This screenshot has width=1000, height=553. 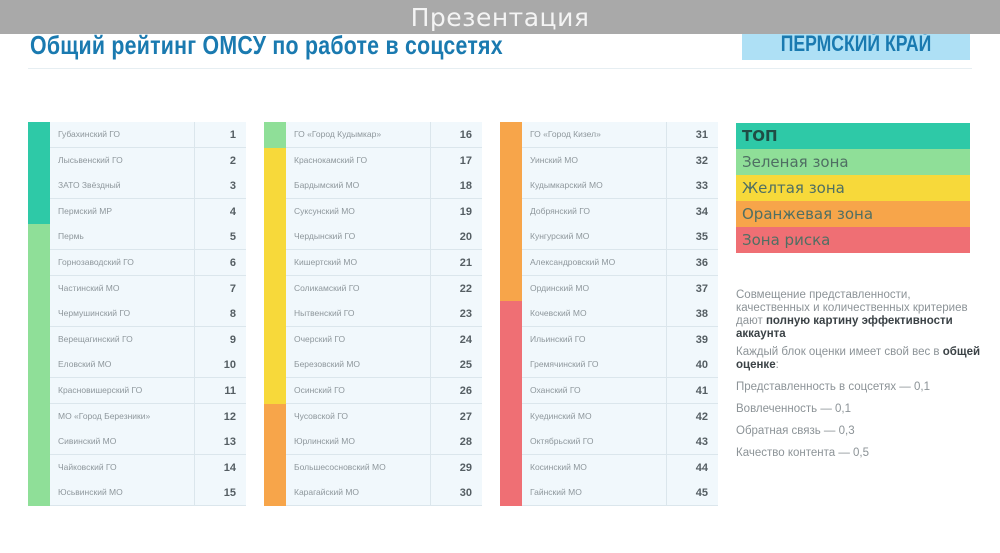 I want to click on window-title: Презентация, so click(x=500, y=17).